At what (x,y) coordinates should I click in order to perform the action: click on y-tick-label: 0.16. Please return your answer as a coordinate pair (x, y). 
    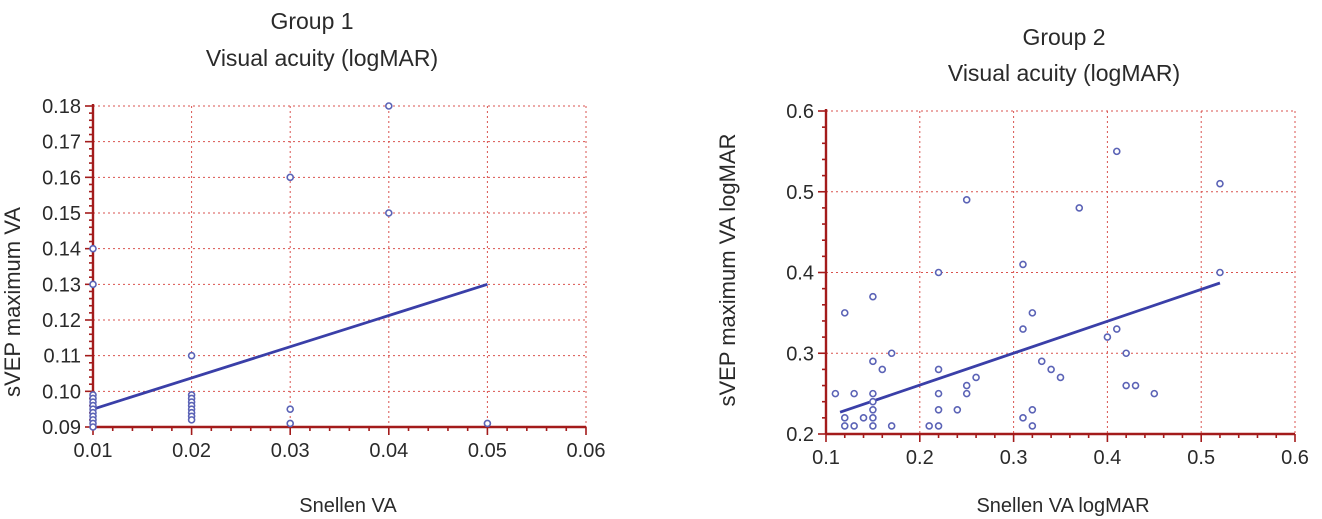
    Looking at the image, I should click on (61, 178).